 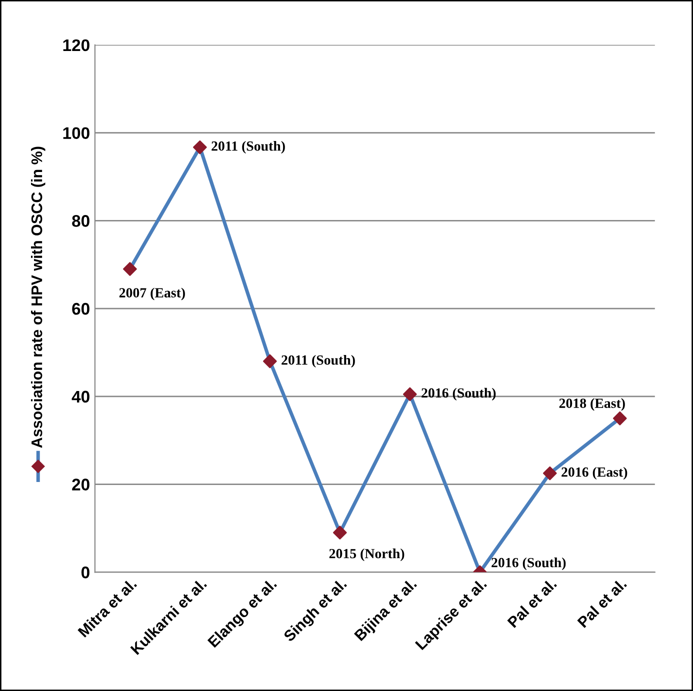 I want to click on y-tick-label: 40, so click(x=81, y=396).